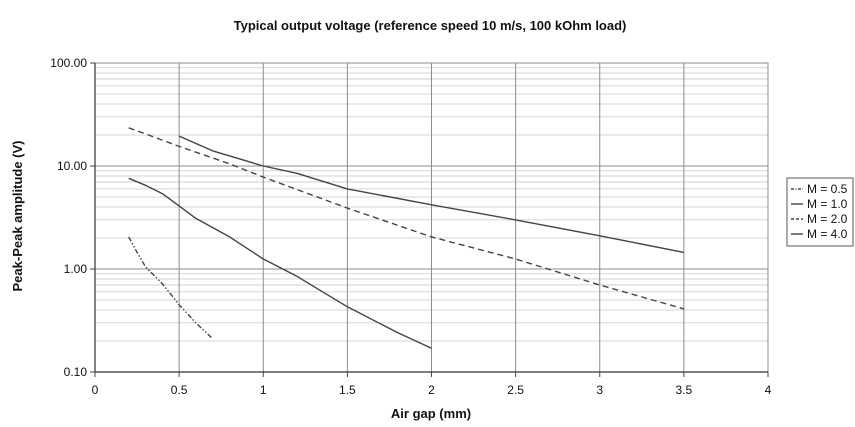 This screenshot has height=427, width=855. I want to click on x-tick-label: 4, so click(768, 390).